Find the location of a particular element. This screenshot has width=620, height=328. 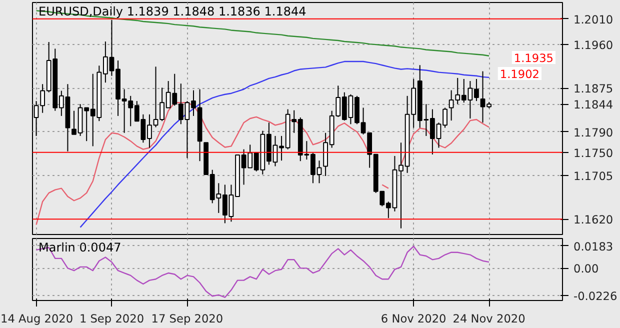

x-tick-label: 6 Nov 2020 is located at coordinates (413, 319).